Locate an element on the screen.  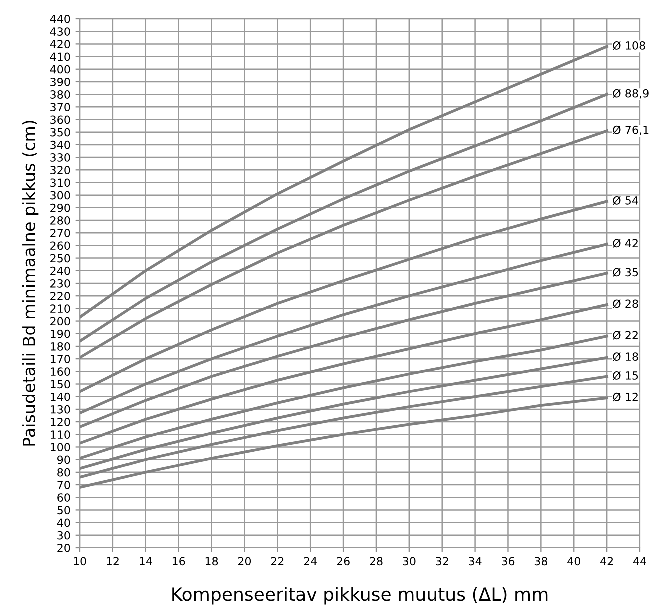
y-tick-label: 80 is located at coordinates (64, 472).